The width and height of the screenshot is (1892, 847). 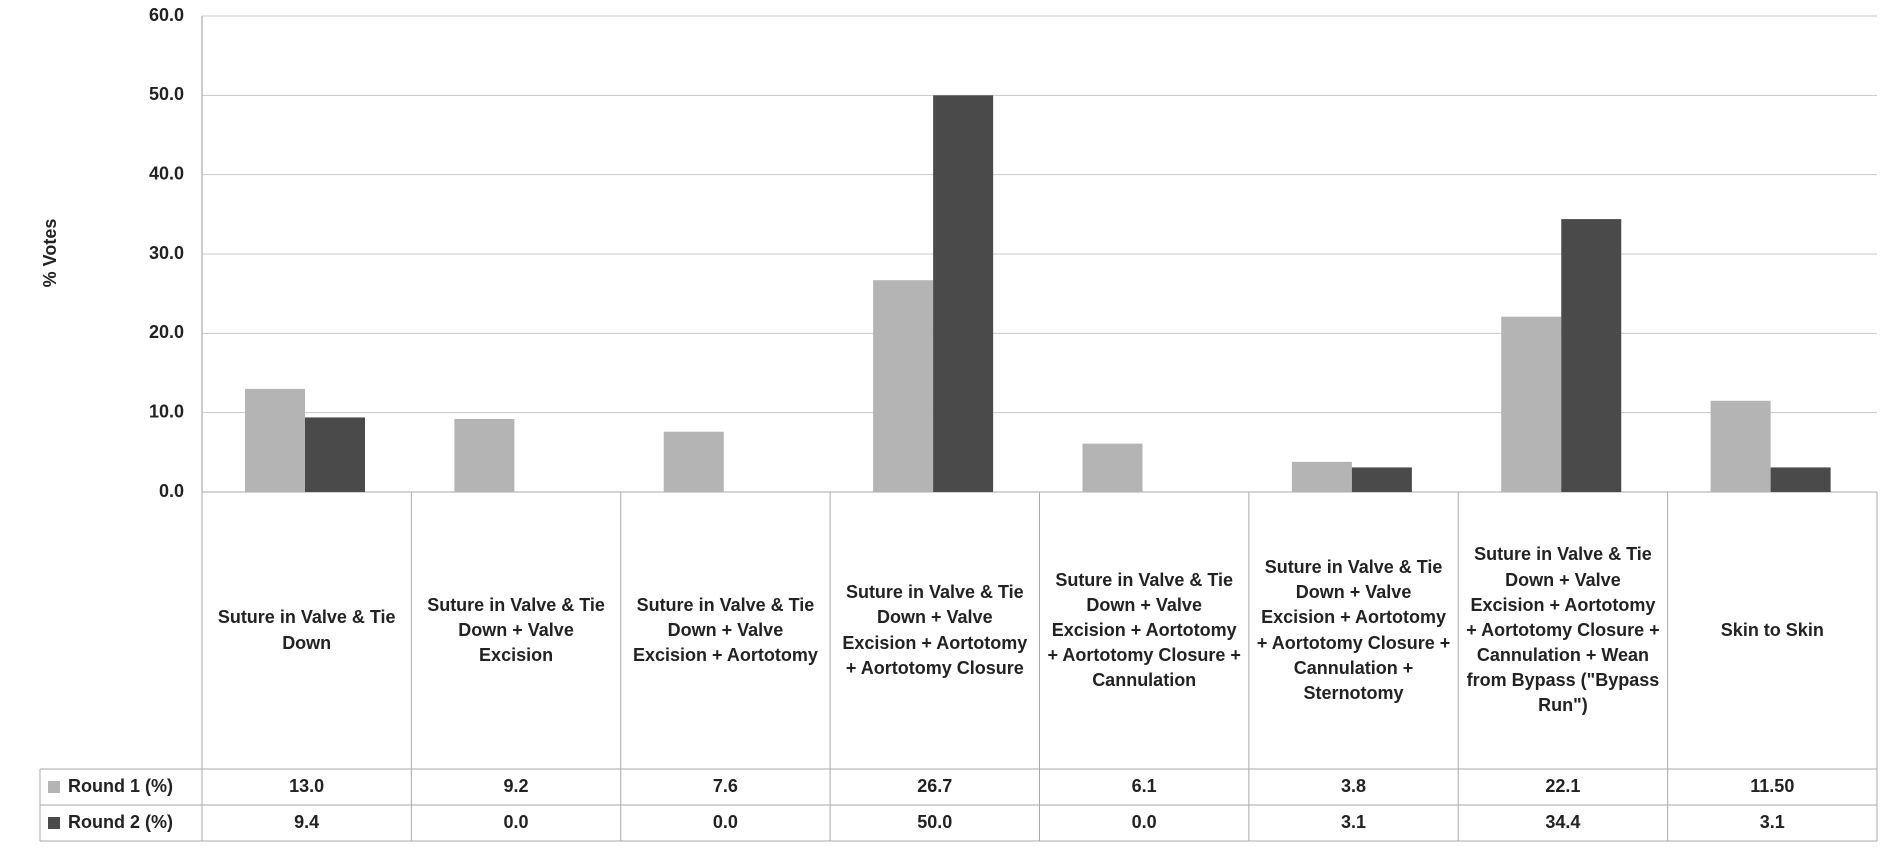 I want to click on data-table-value: 22.1, so click(x=1562, y=786).